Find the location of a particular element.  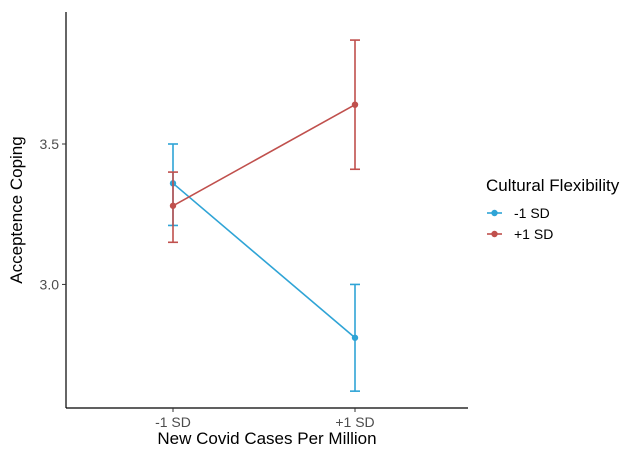

legend: Cultural Flexibility -1 SD +1 SD is located at coordinates (553, 209).